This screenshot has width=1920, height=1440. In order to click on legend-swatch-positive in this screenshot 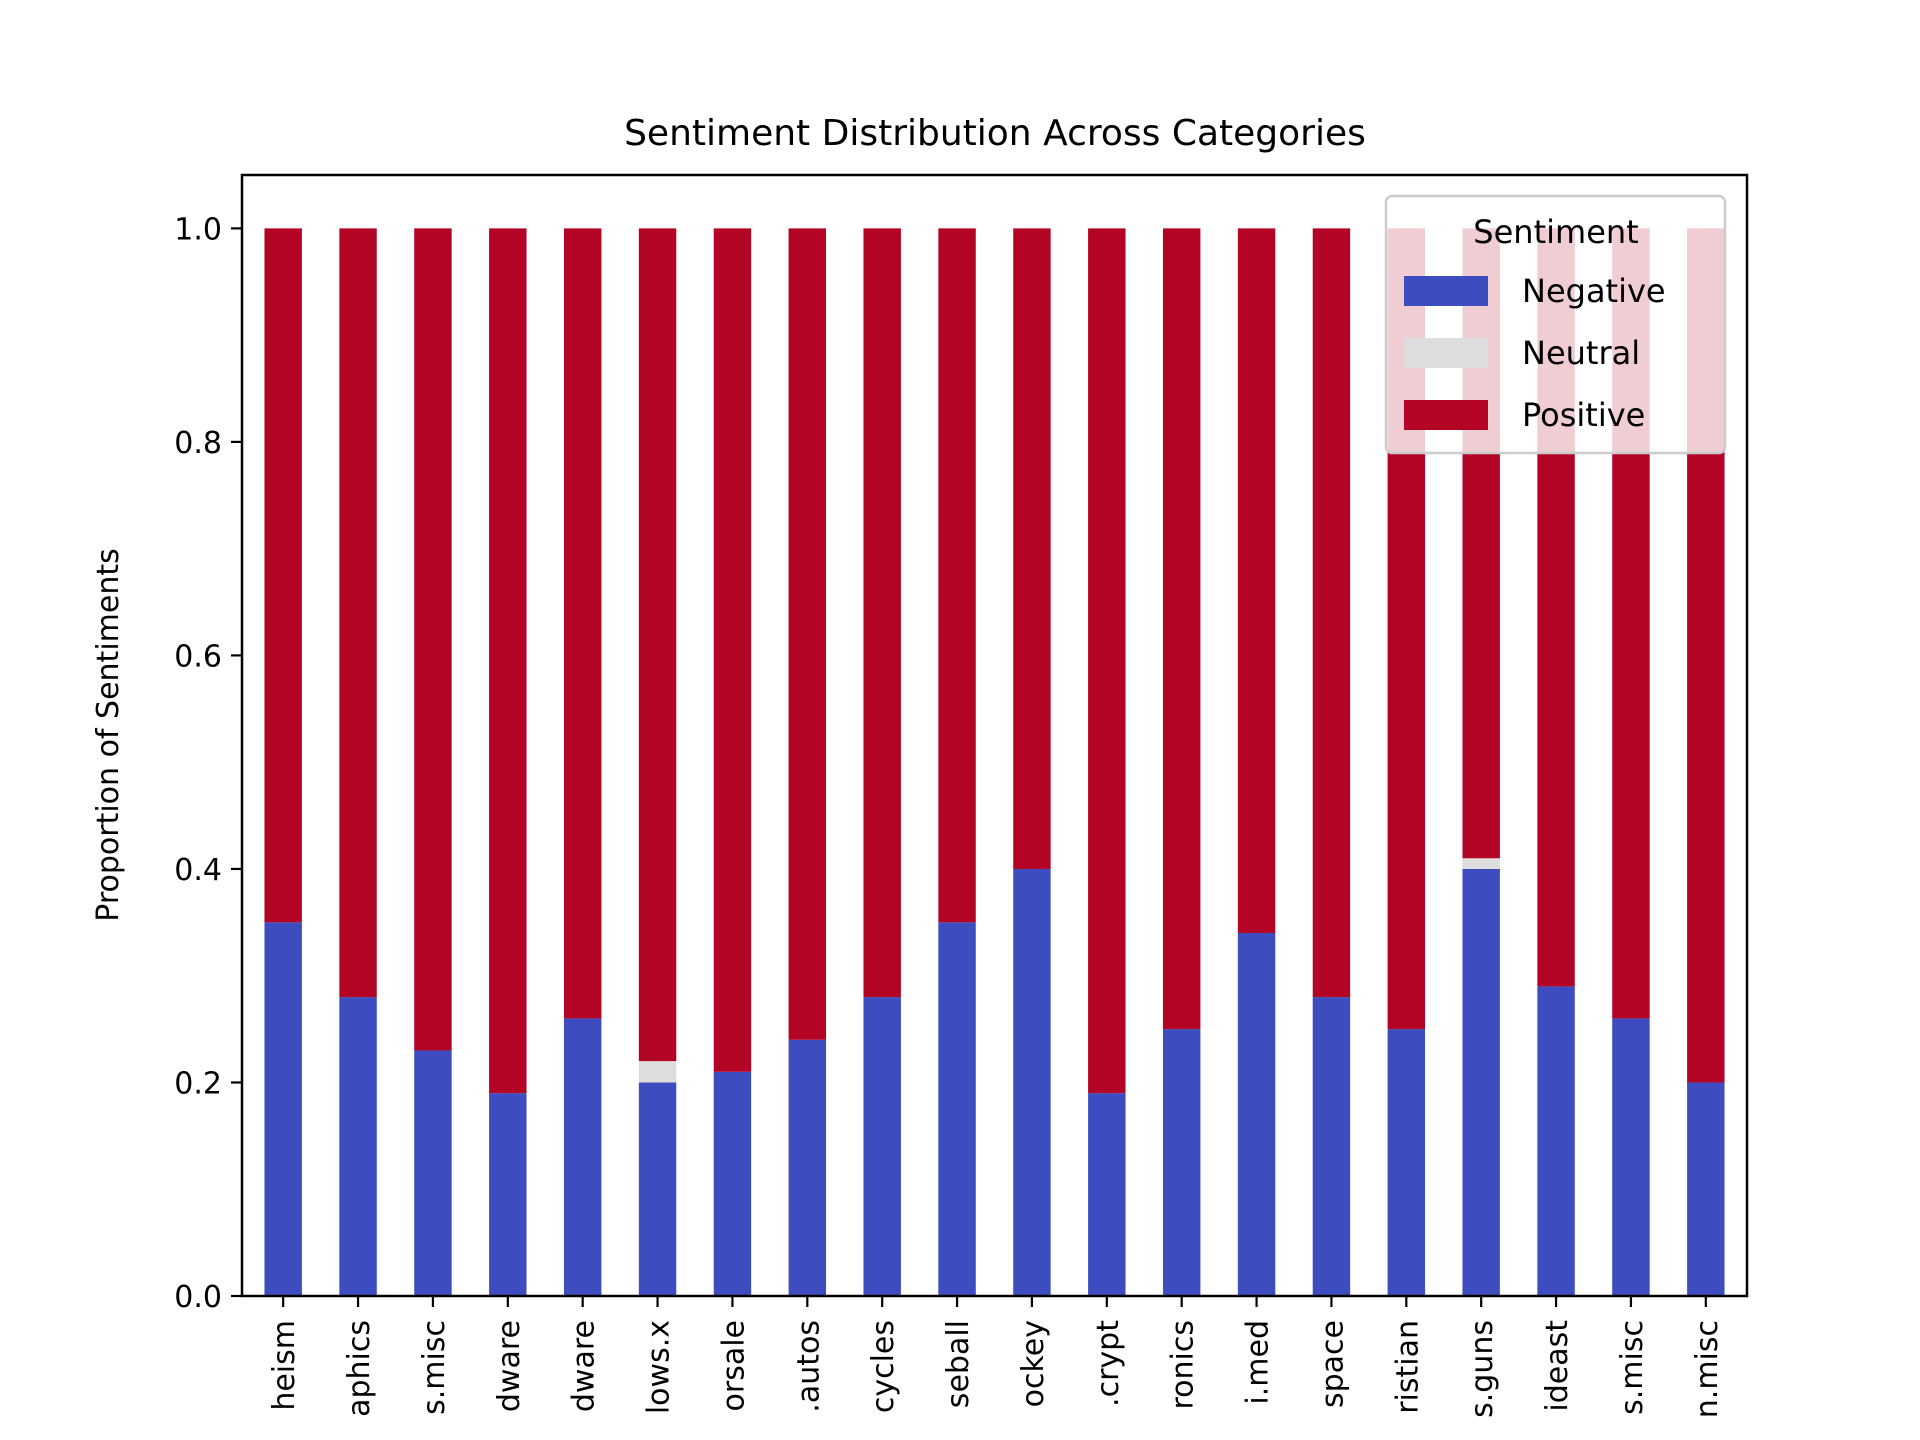, I will do `click(1446, 415)`.